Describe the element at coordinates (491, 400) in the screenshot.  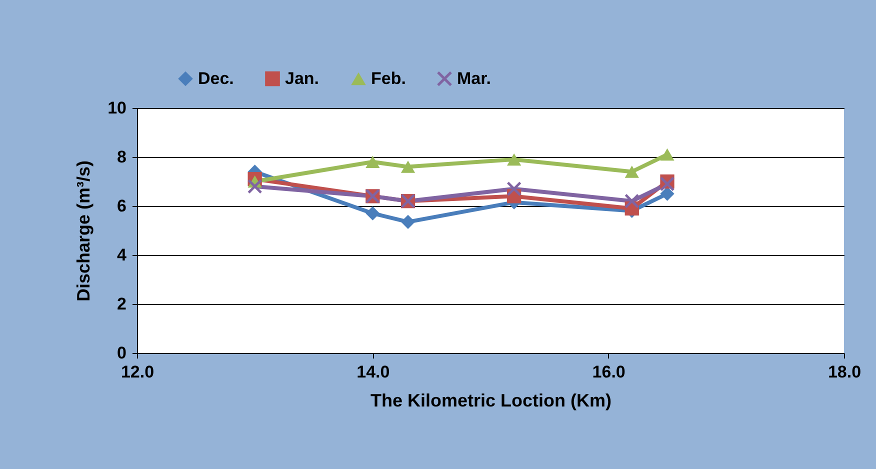
I see `x-axis-title: The Kilometric Loction (Km)` at that location.